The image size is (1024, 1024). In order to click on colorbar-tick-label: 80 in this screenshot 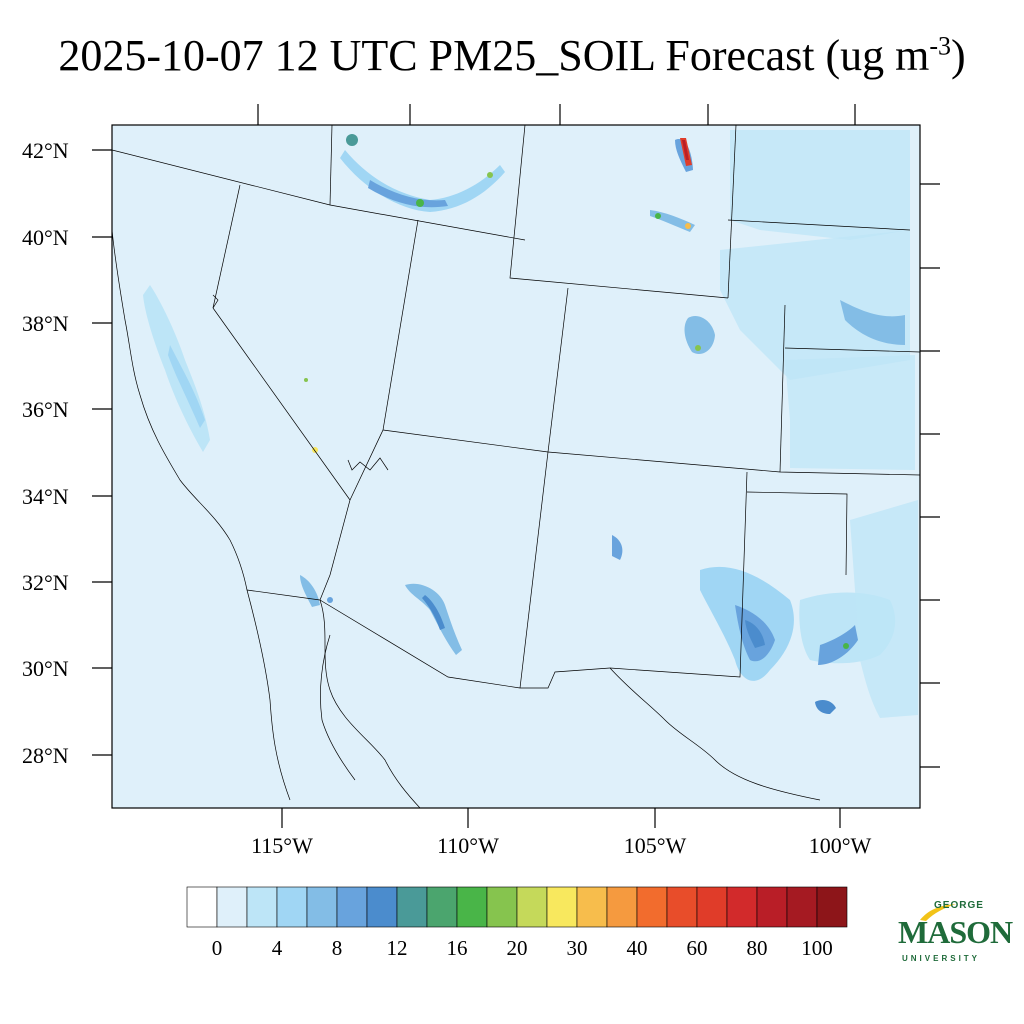, I will do `click(757, 948)`.